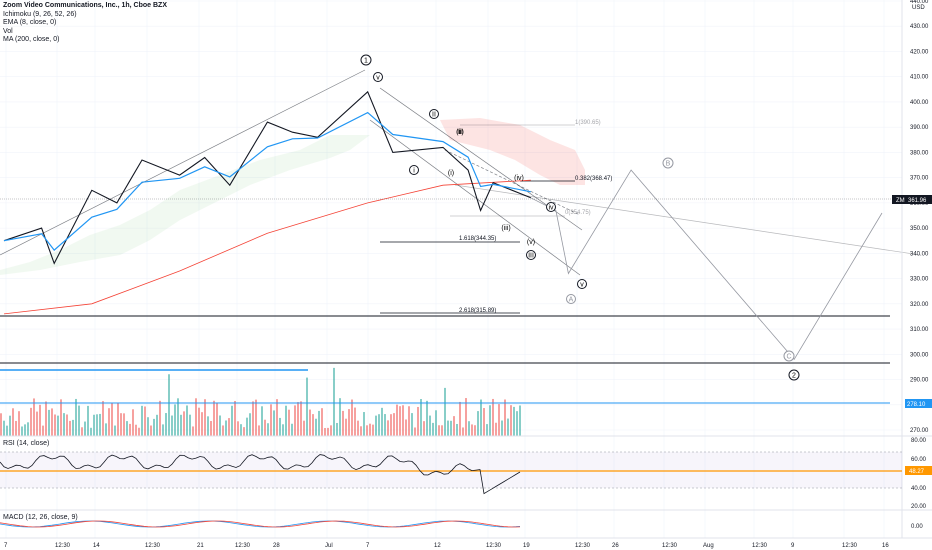 This screenshot has width=932, height=550. I want to click on price-tick: 440.00, so click(919, 2).